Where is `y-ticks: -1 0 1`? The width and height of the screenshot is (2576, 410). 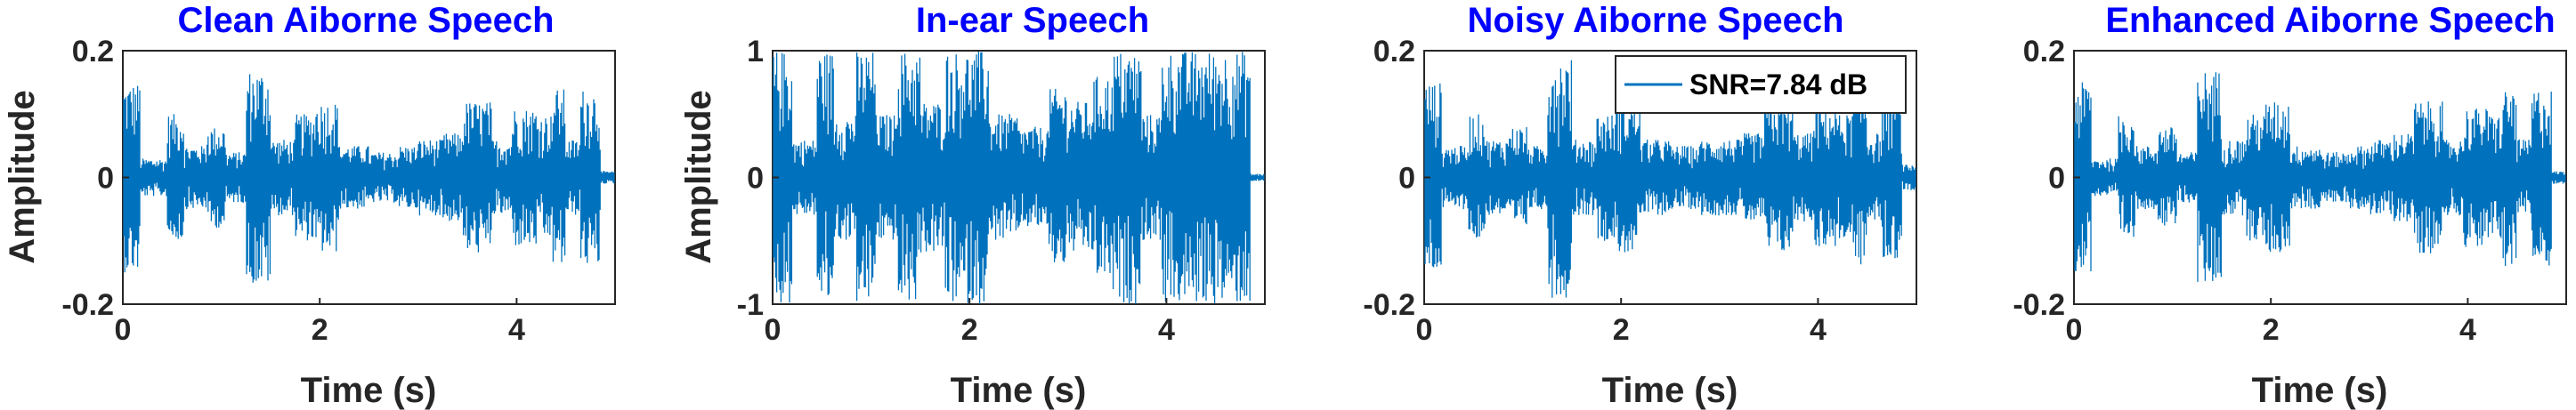 y-ticks: -1 0 1 is located at coordinates (758, 178).